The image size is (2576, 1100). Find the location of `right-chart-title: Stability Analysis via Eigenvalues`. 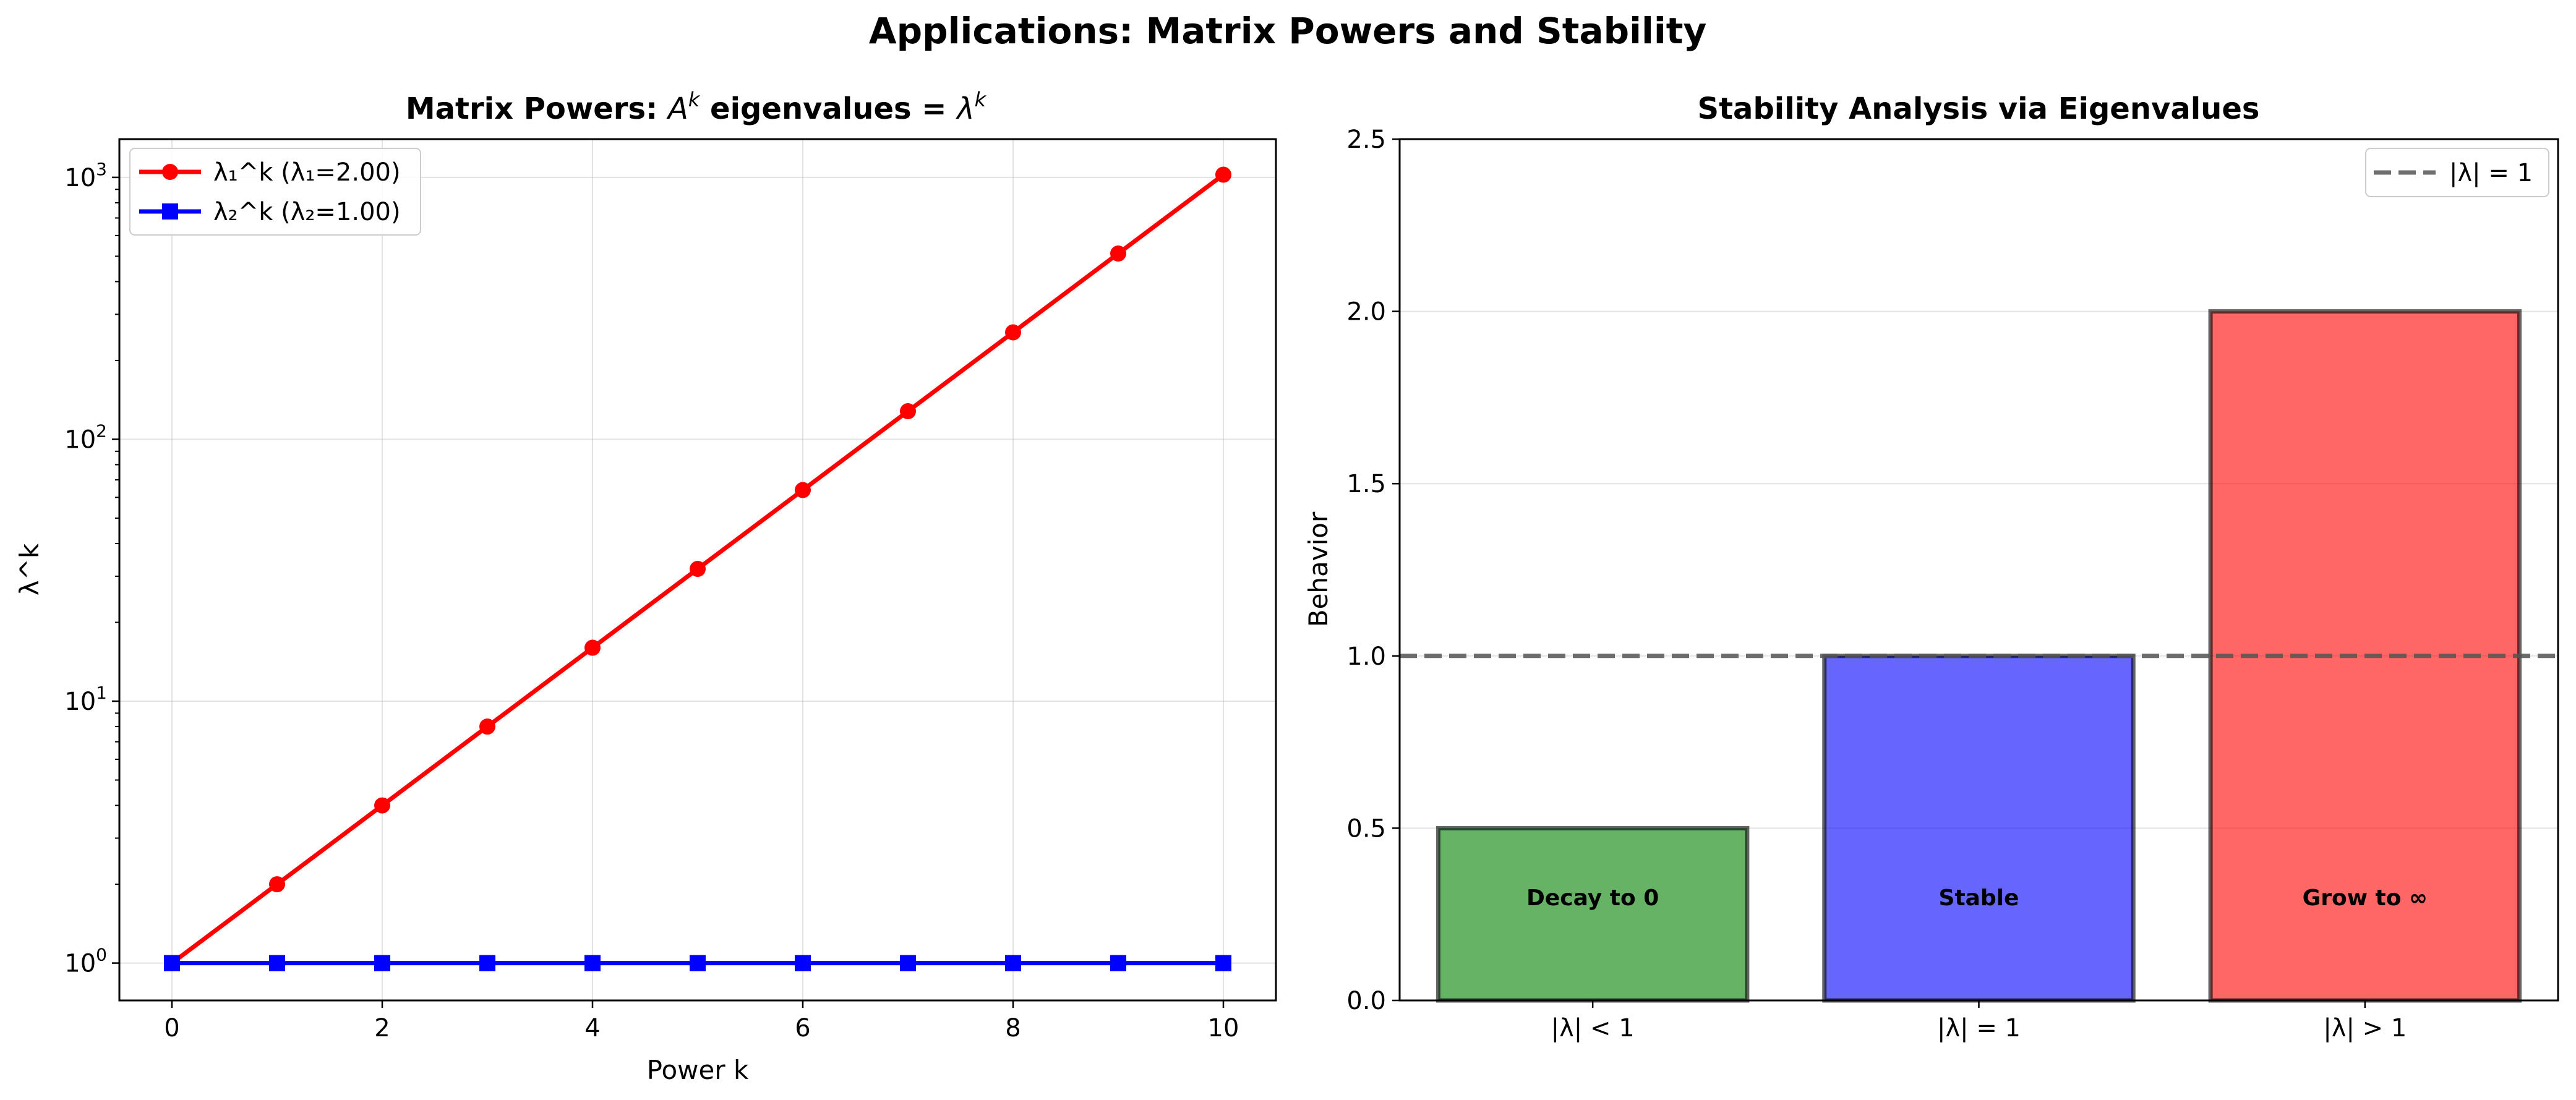

right-chart-title: Stability Analysis via Eigenvalues is located at coordinates (1979, 109).